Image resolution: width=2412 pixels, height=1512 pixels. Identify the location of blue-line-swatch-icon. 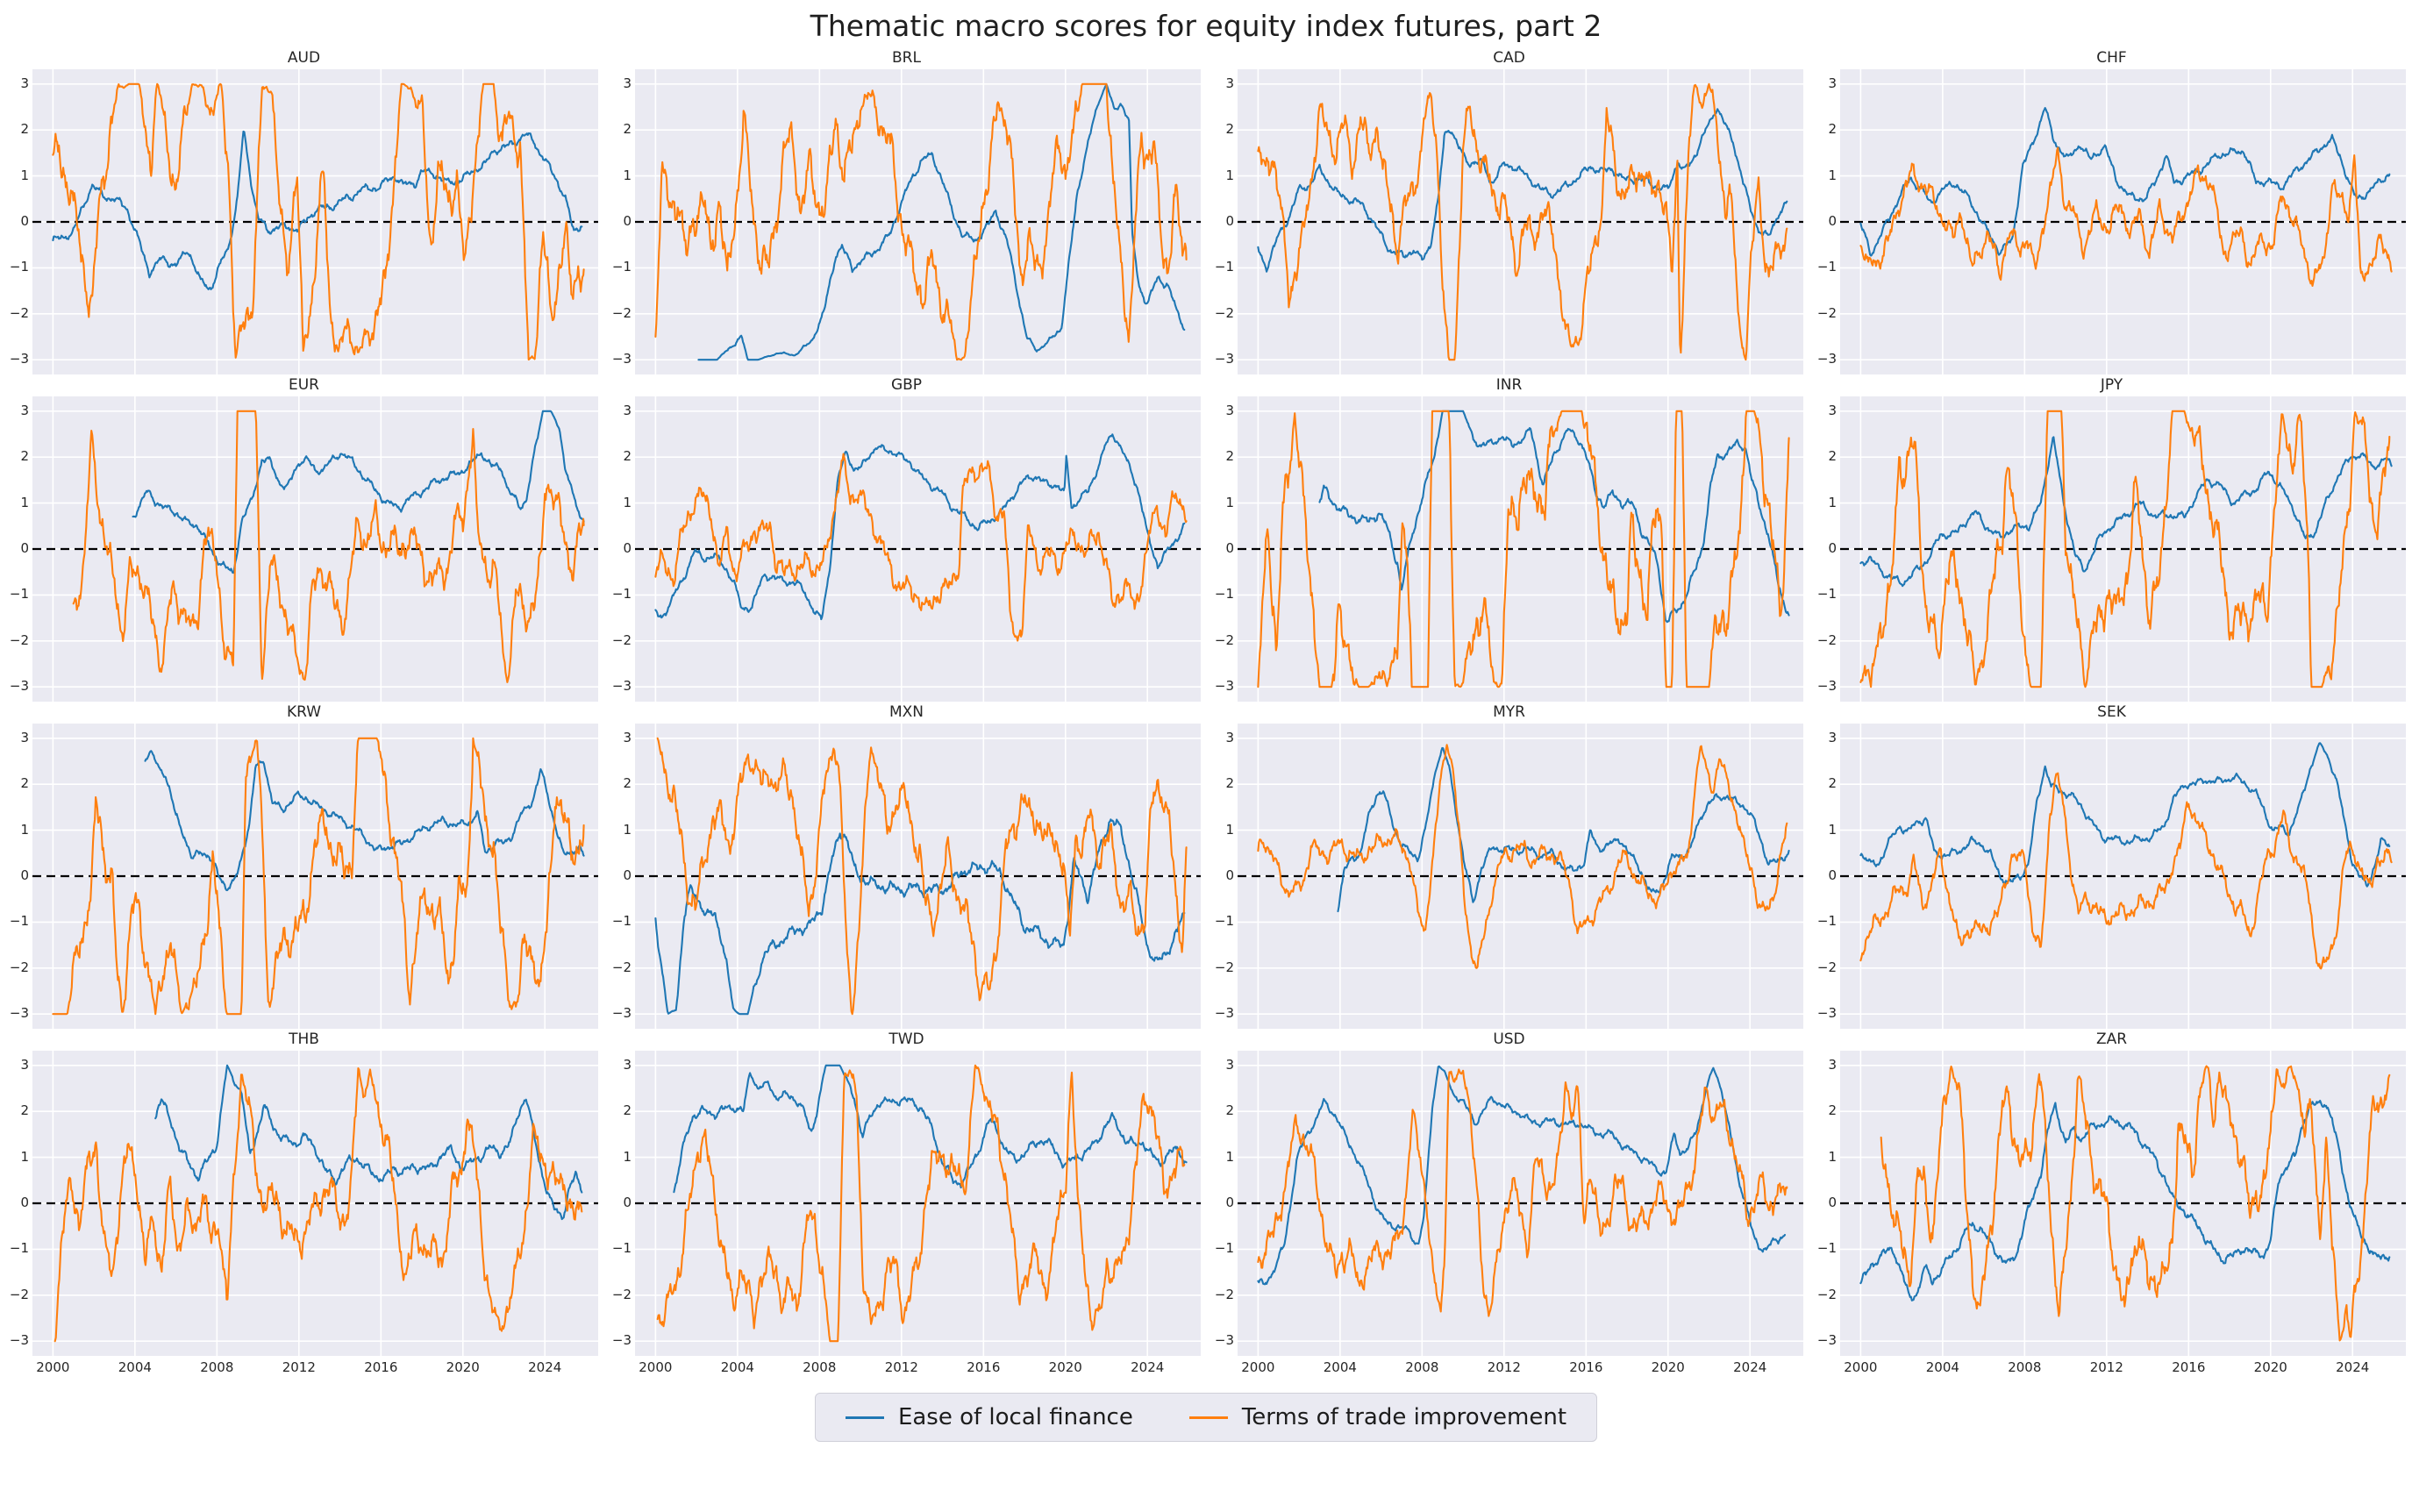
(865, 1417).